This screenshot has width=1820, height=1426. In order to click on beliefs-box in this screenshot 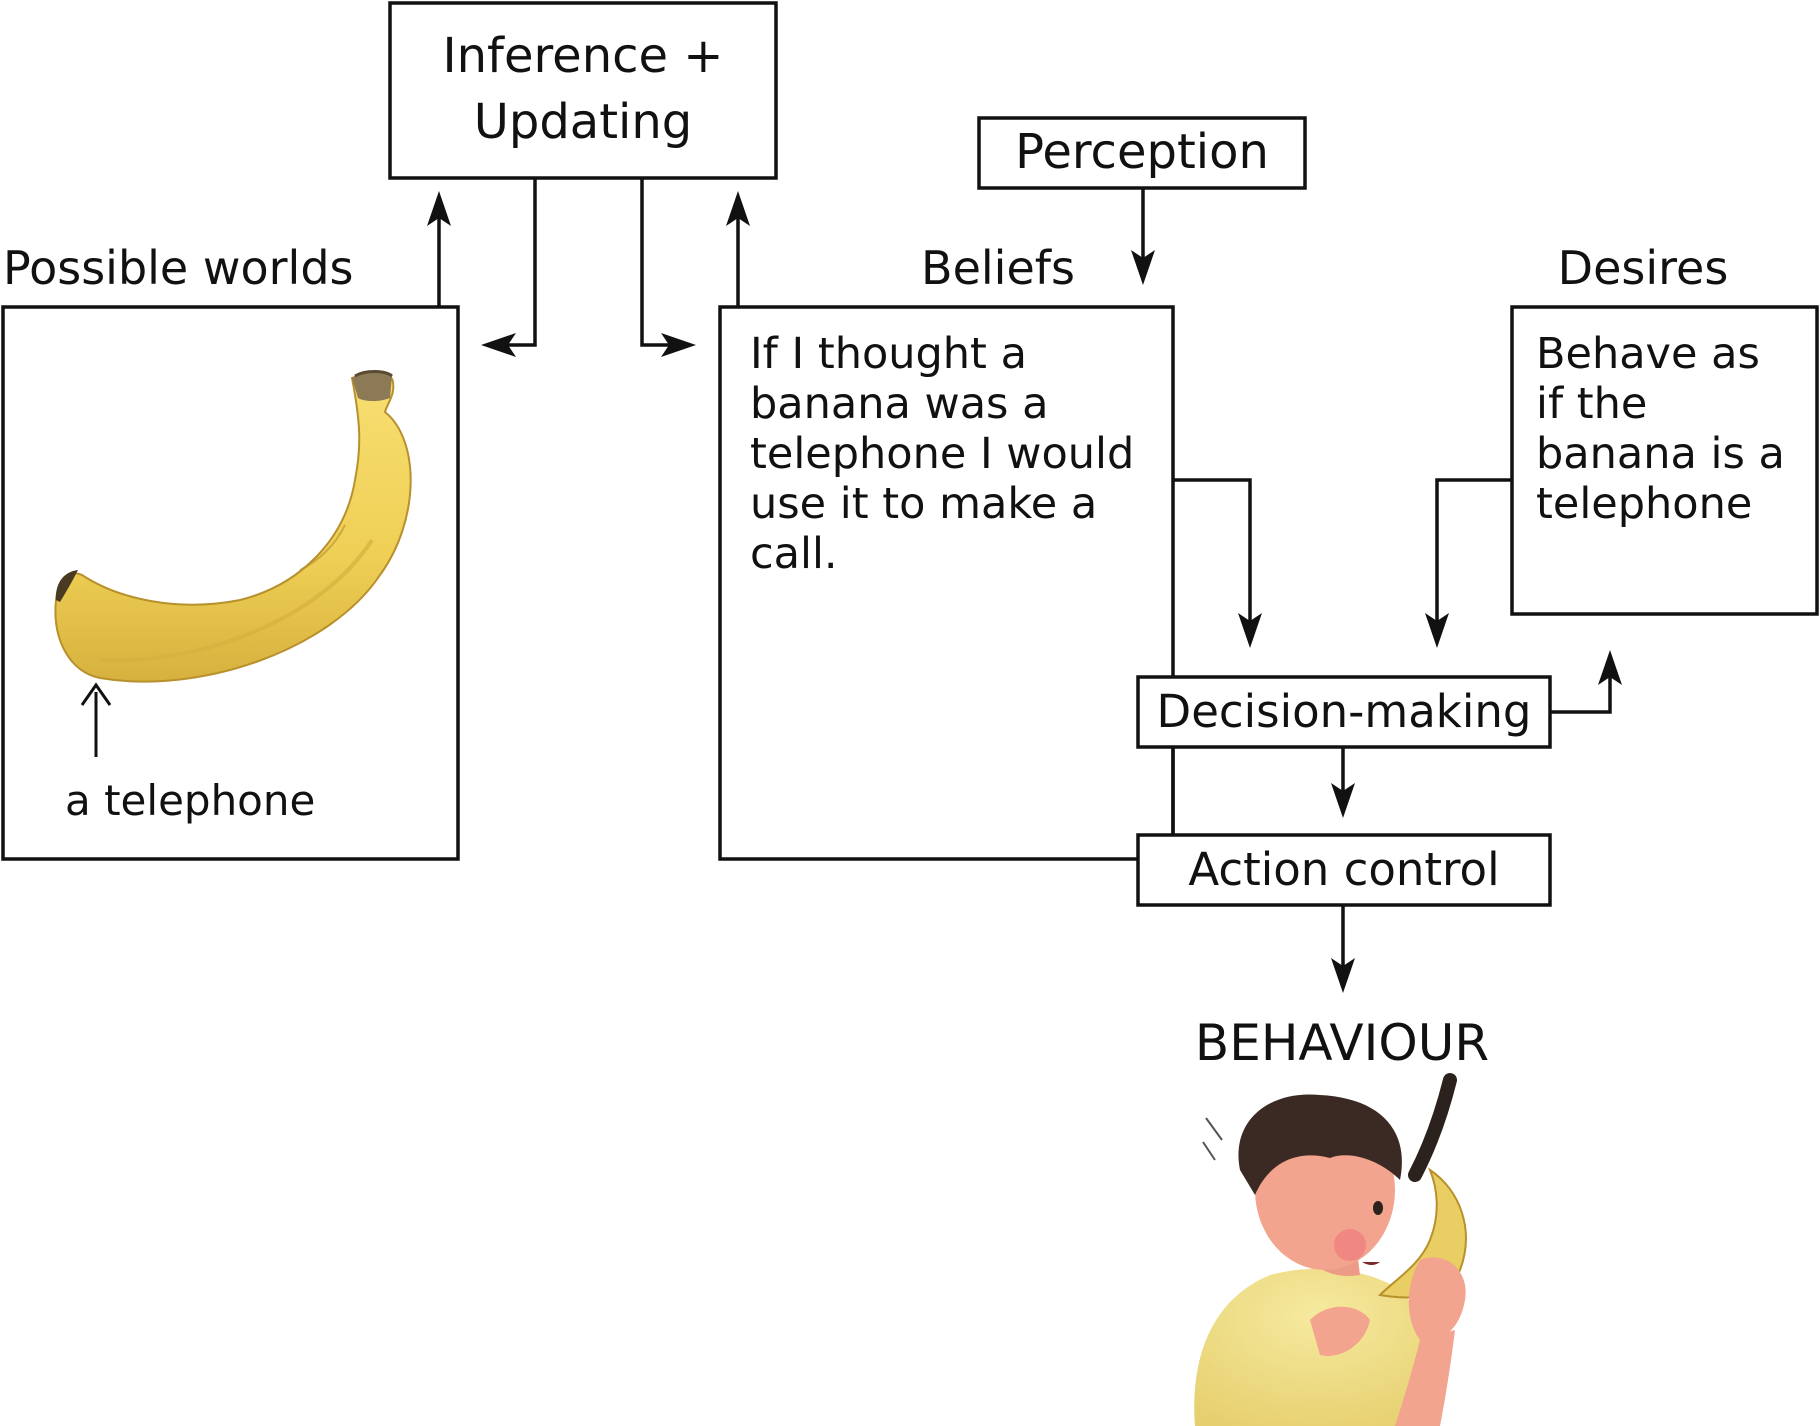, I will do `click(946, 583)`.